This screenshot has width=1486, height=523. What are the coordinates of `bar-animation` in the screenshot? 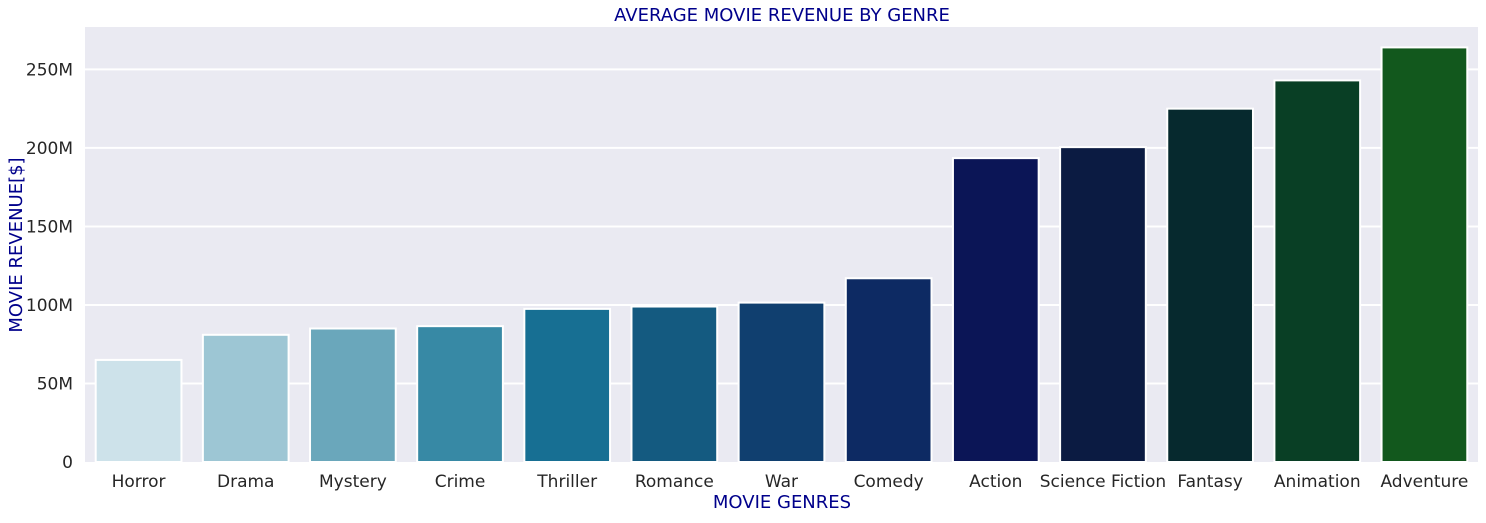 It's located at (1317, 271).